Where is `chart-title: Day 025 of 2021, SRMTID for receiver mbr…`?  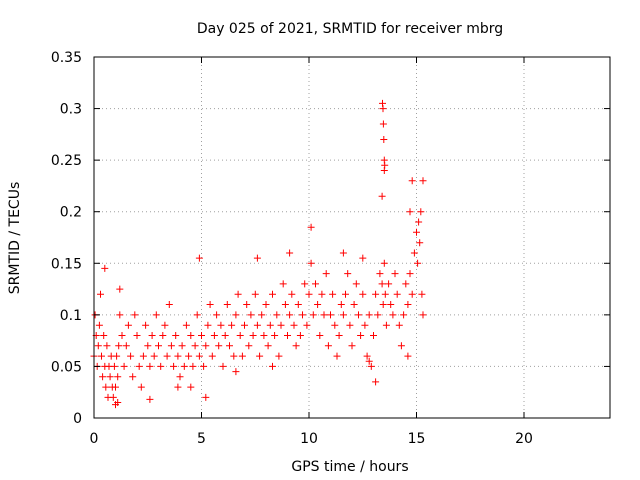 chart-title: Day 025 of 2021, SRMTID for receiver mbr… is located at coordinates (350, 29).